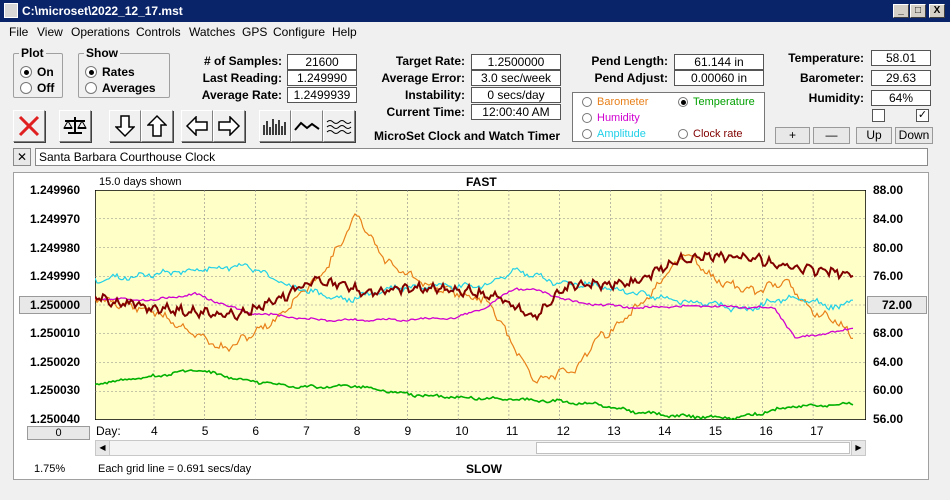 The image size is (950, 500). What do you see at coordinates (299, 32) in the screenshot?
I see `menu-configure: Configure` at bounding box center [299, 32].